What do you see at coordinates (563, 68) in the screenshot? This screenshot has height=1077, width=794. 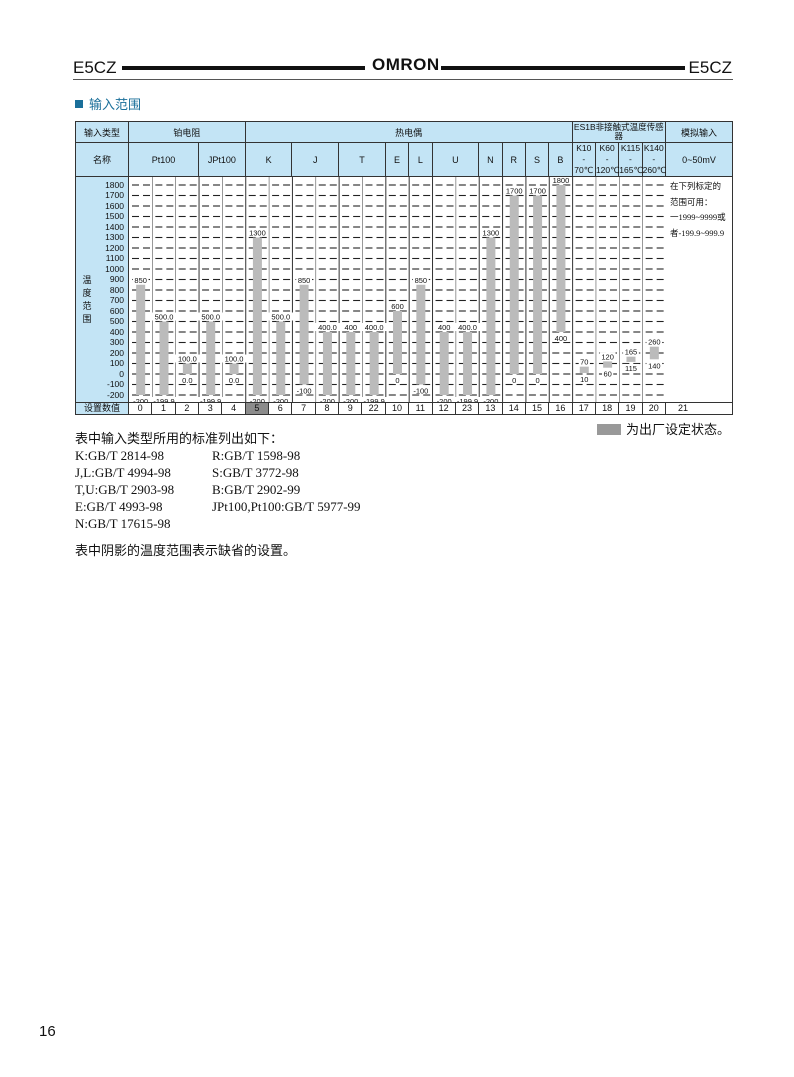 I see `header-rule-right` at bounding box center [563, 68].